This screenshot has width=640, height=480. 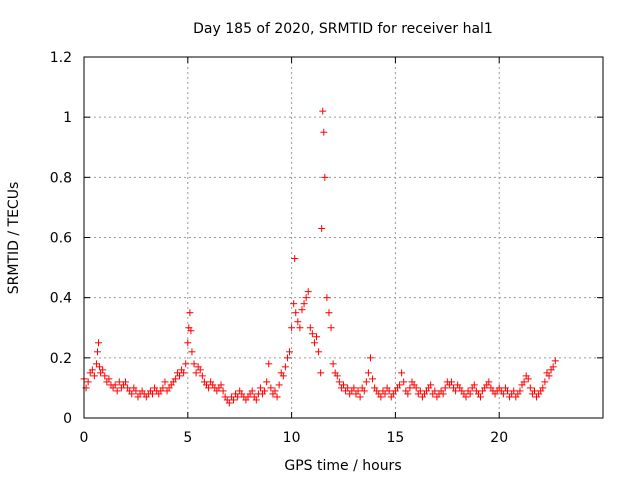 I want to click on x-tick-label-0: 0, so click(x=84, y=438).